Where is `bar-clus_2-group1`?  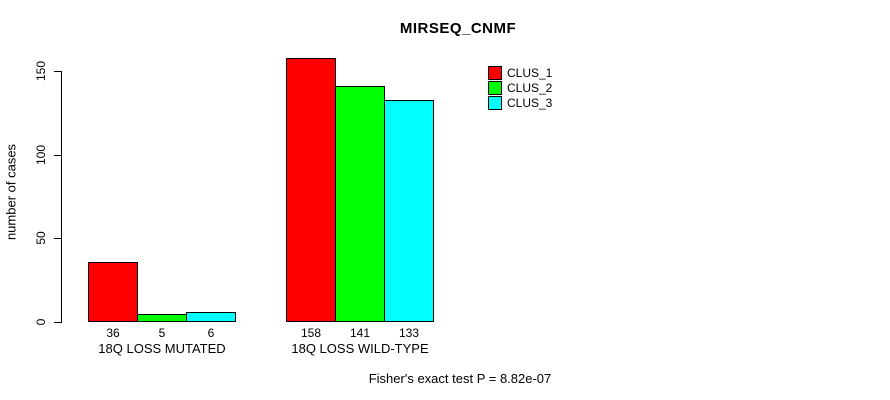 bar-clus_2-group1 is located at coordinates (162, 318).